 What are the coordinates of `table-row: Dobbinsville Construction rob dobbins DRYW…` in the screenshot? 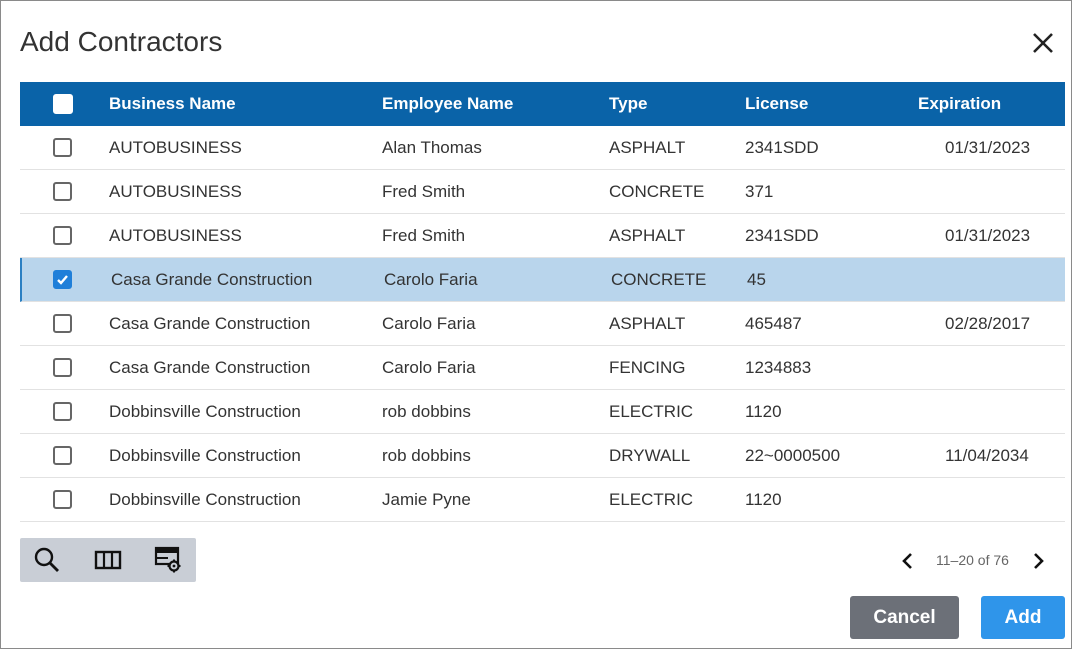 It's located at (542, 456).